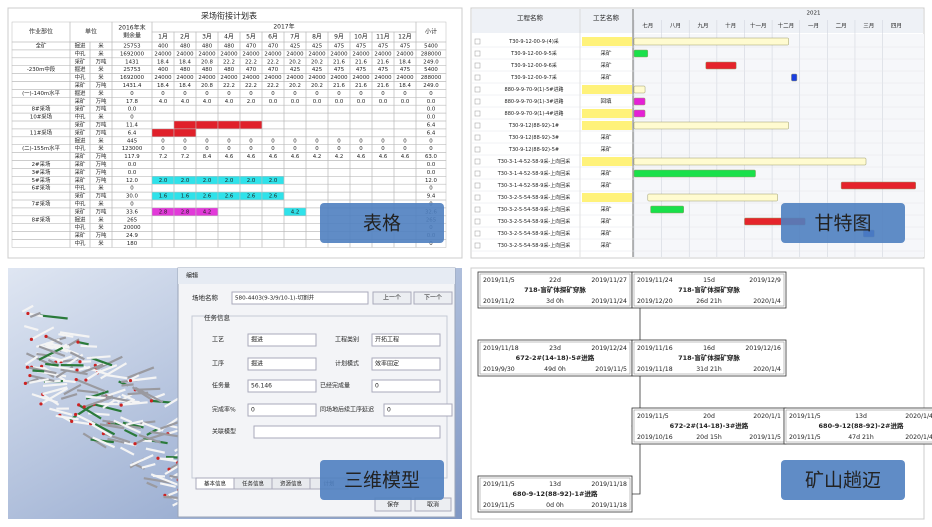  I want to click on button-label: 保存, so click(393, 505).